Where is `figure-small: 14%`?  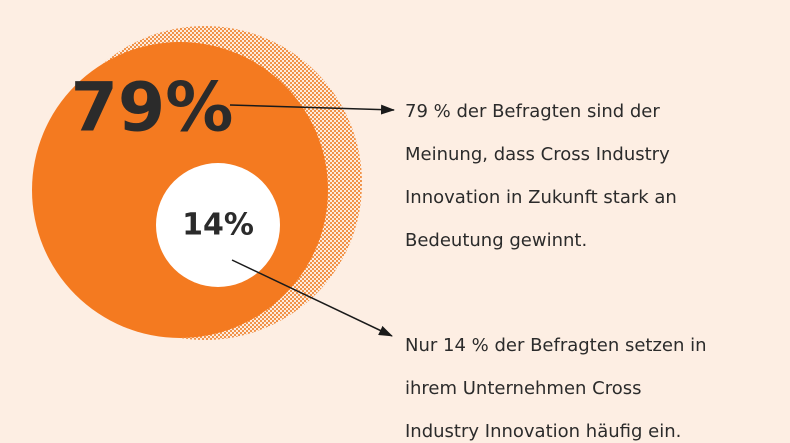 figure-small: 14% is located at coordinates (218, 225).